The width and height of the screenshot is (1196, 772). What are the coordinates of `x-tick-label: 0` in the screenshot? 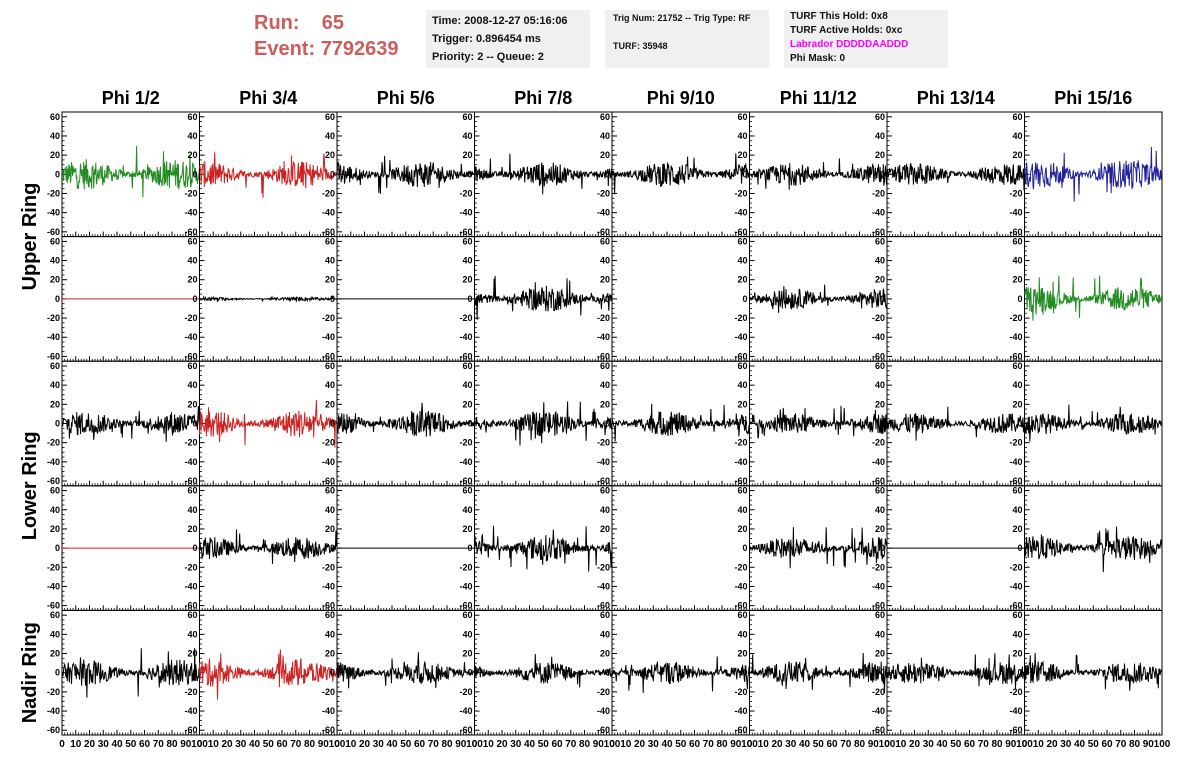 It's located at (62, 744).